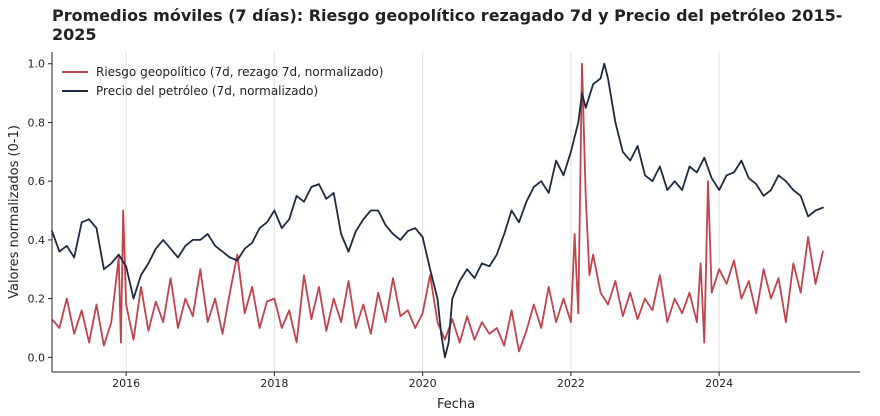 This screenshot has height=416, width=880. I want to click on y-tick-label: 0.2, so click(37, 299).